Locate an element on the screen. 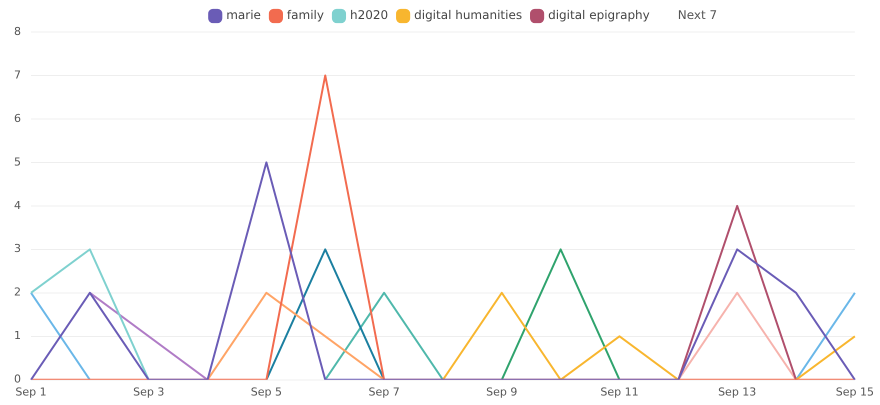 The image size is (880, 405). y-tick-label: 7 is located at coordinates (17, 75).